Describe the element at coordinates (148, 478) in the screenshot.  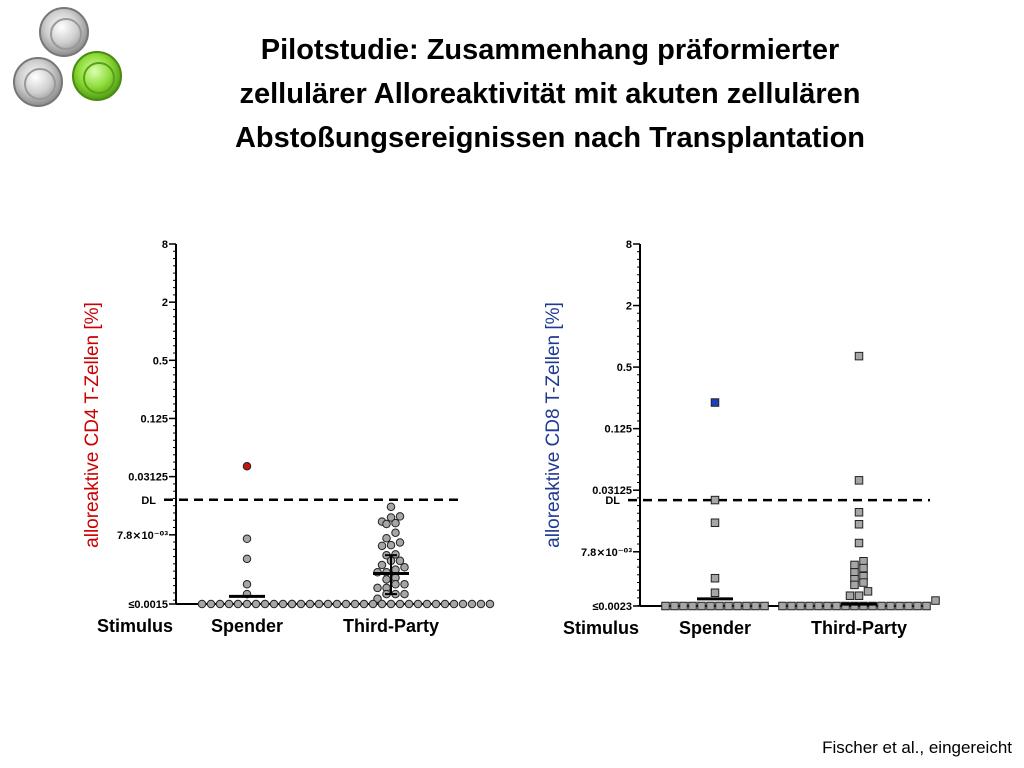
I see `cd4-tick-label: 0.03125` at that location.